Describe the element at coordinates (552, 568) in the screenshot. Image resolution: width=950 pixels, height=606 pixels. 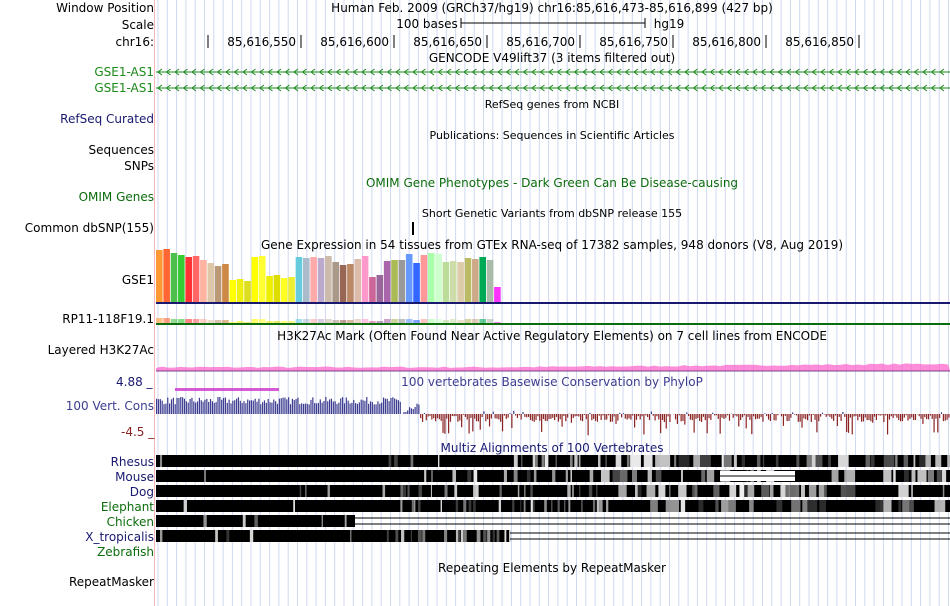
I see `repeatmasker-title: Repeating Elements by RepeatMasker` at that location.